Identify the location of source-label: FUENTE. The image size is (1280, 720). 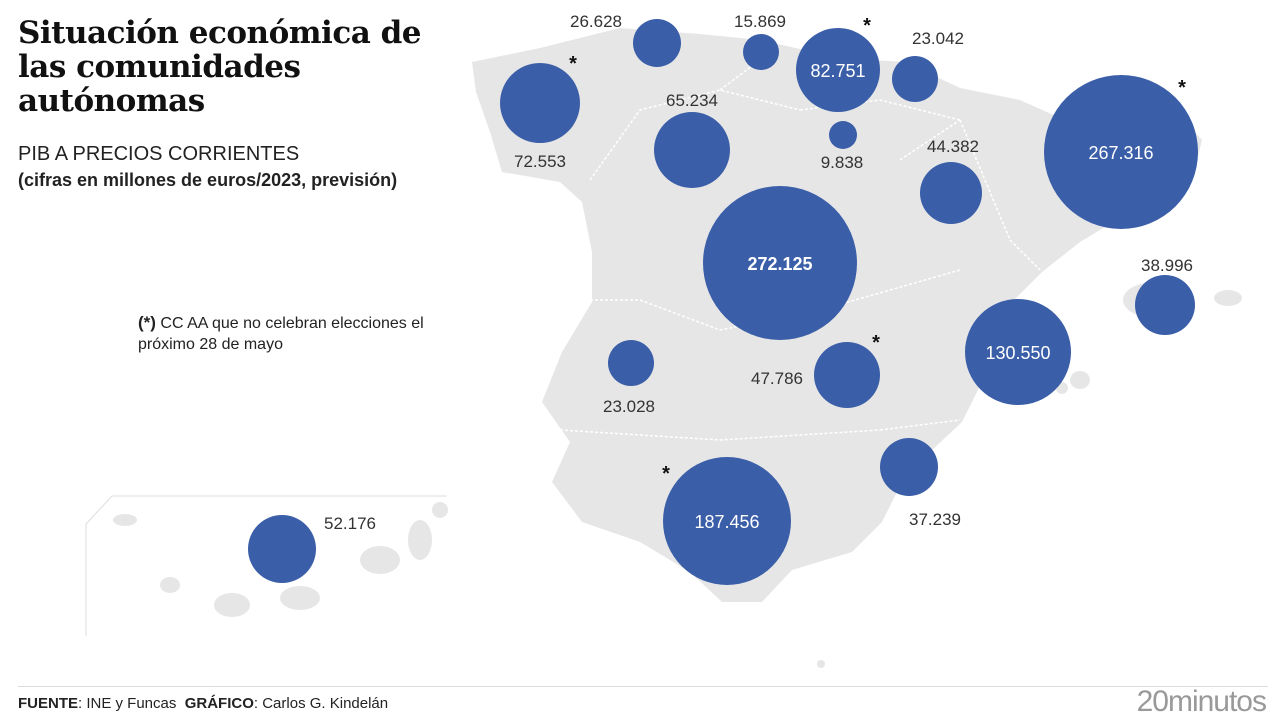
(48, 703).